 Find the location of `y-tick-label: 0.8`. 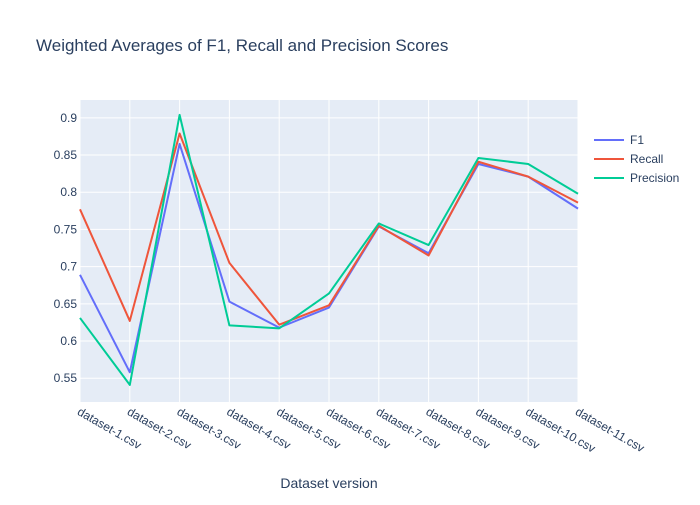

y-tick-label: 0.8 is located at coordinates (68, 192).